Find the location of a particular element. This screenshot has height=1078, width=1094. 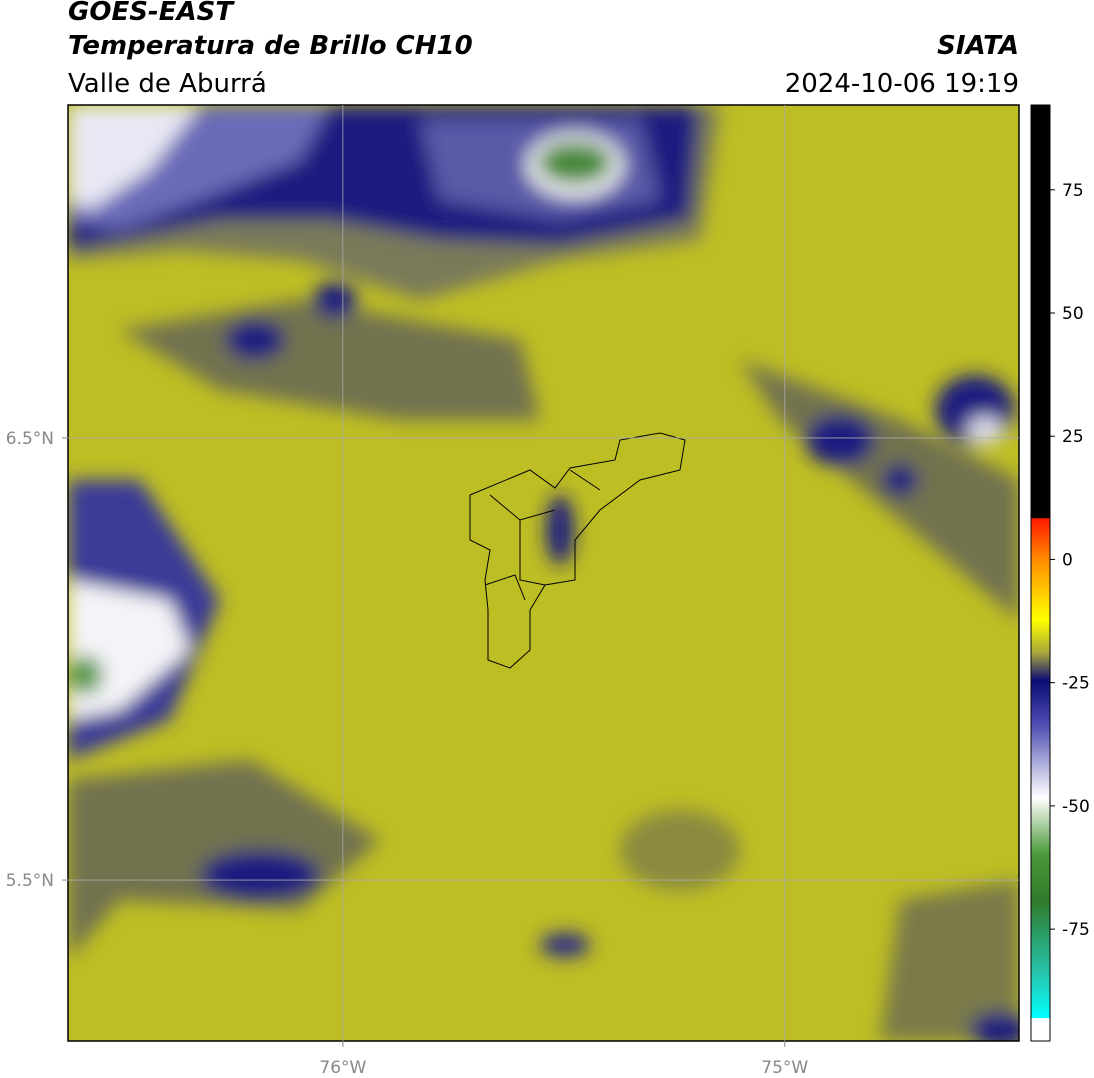

x-tick-label: 76°W is located at coordinates (342, 1068).